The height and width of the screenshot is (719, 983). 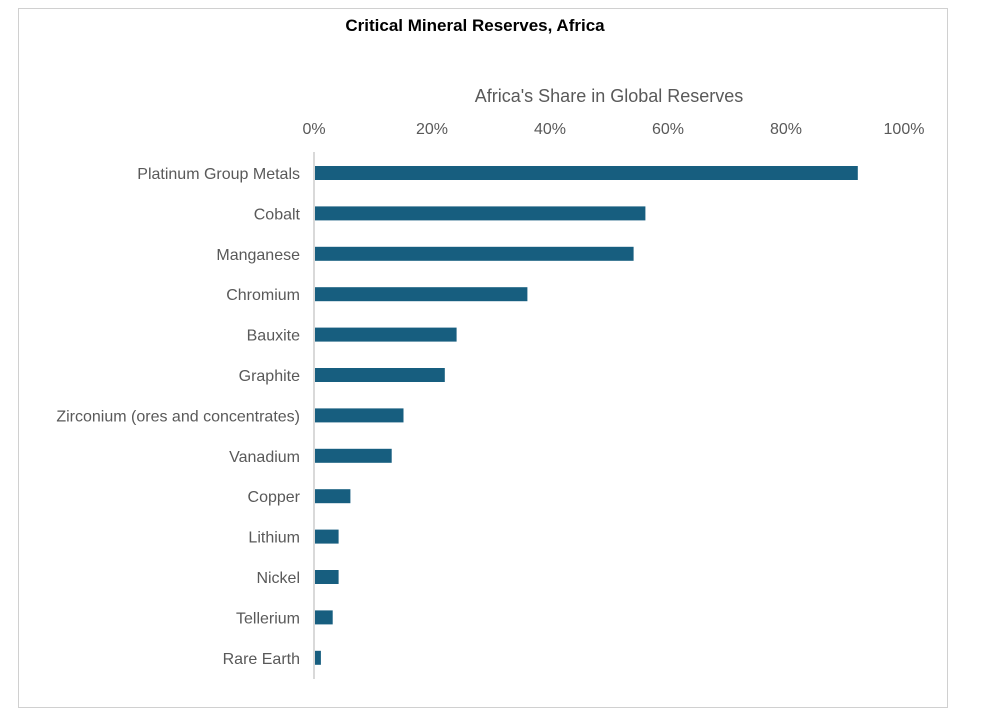 What do you see at coordinates (258, 255) in the screenshot?
I see `category-label: Manganese` at bounding box center [258, 255].